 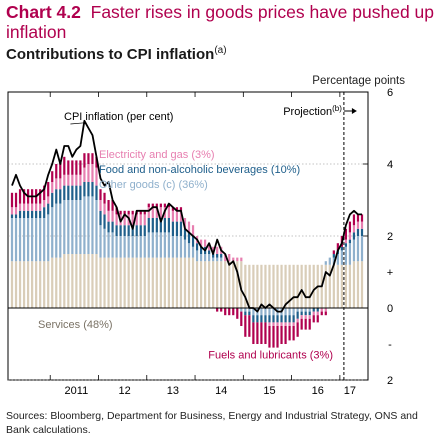 What do you see at coordinates (125, 391) in the screenshot?
I see `x-tick-label: 12` at bounding box center [125, 391].